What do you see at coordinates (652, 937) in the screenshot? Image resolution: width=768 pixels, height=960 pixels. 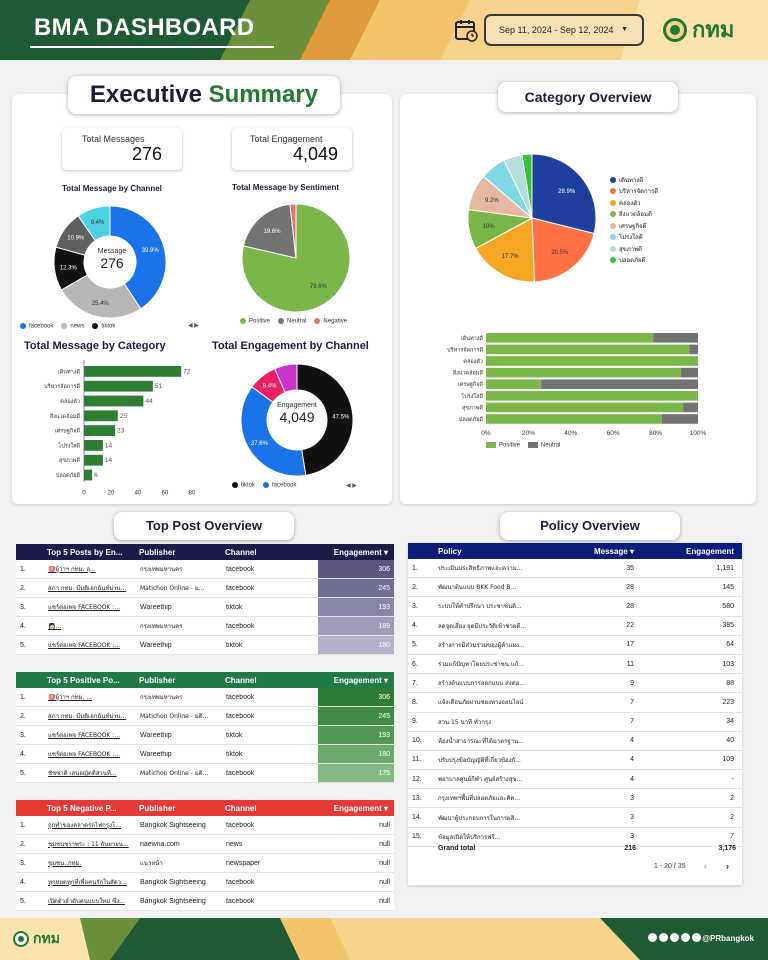 I see `facebook-icon` at bounding box center [652, 937].